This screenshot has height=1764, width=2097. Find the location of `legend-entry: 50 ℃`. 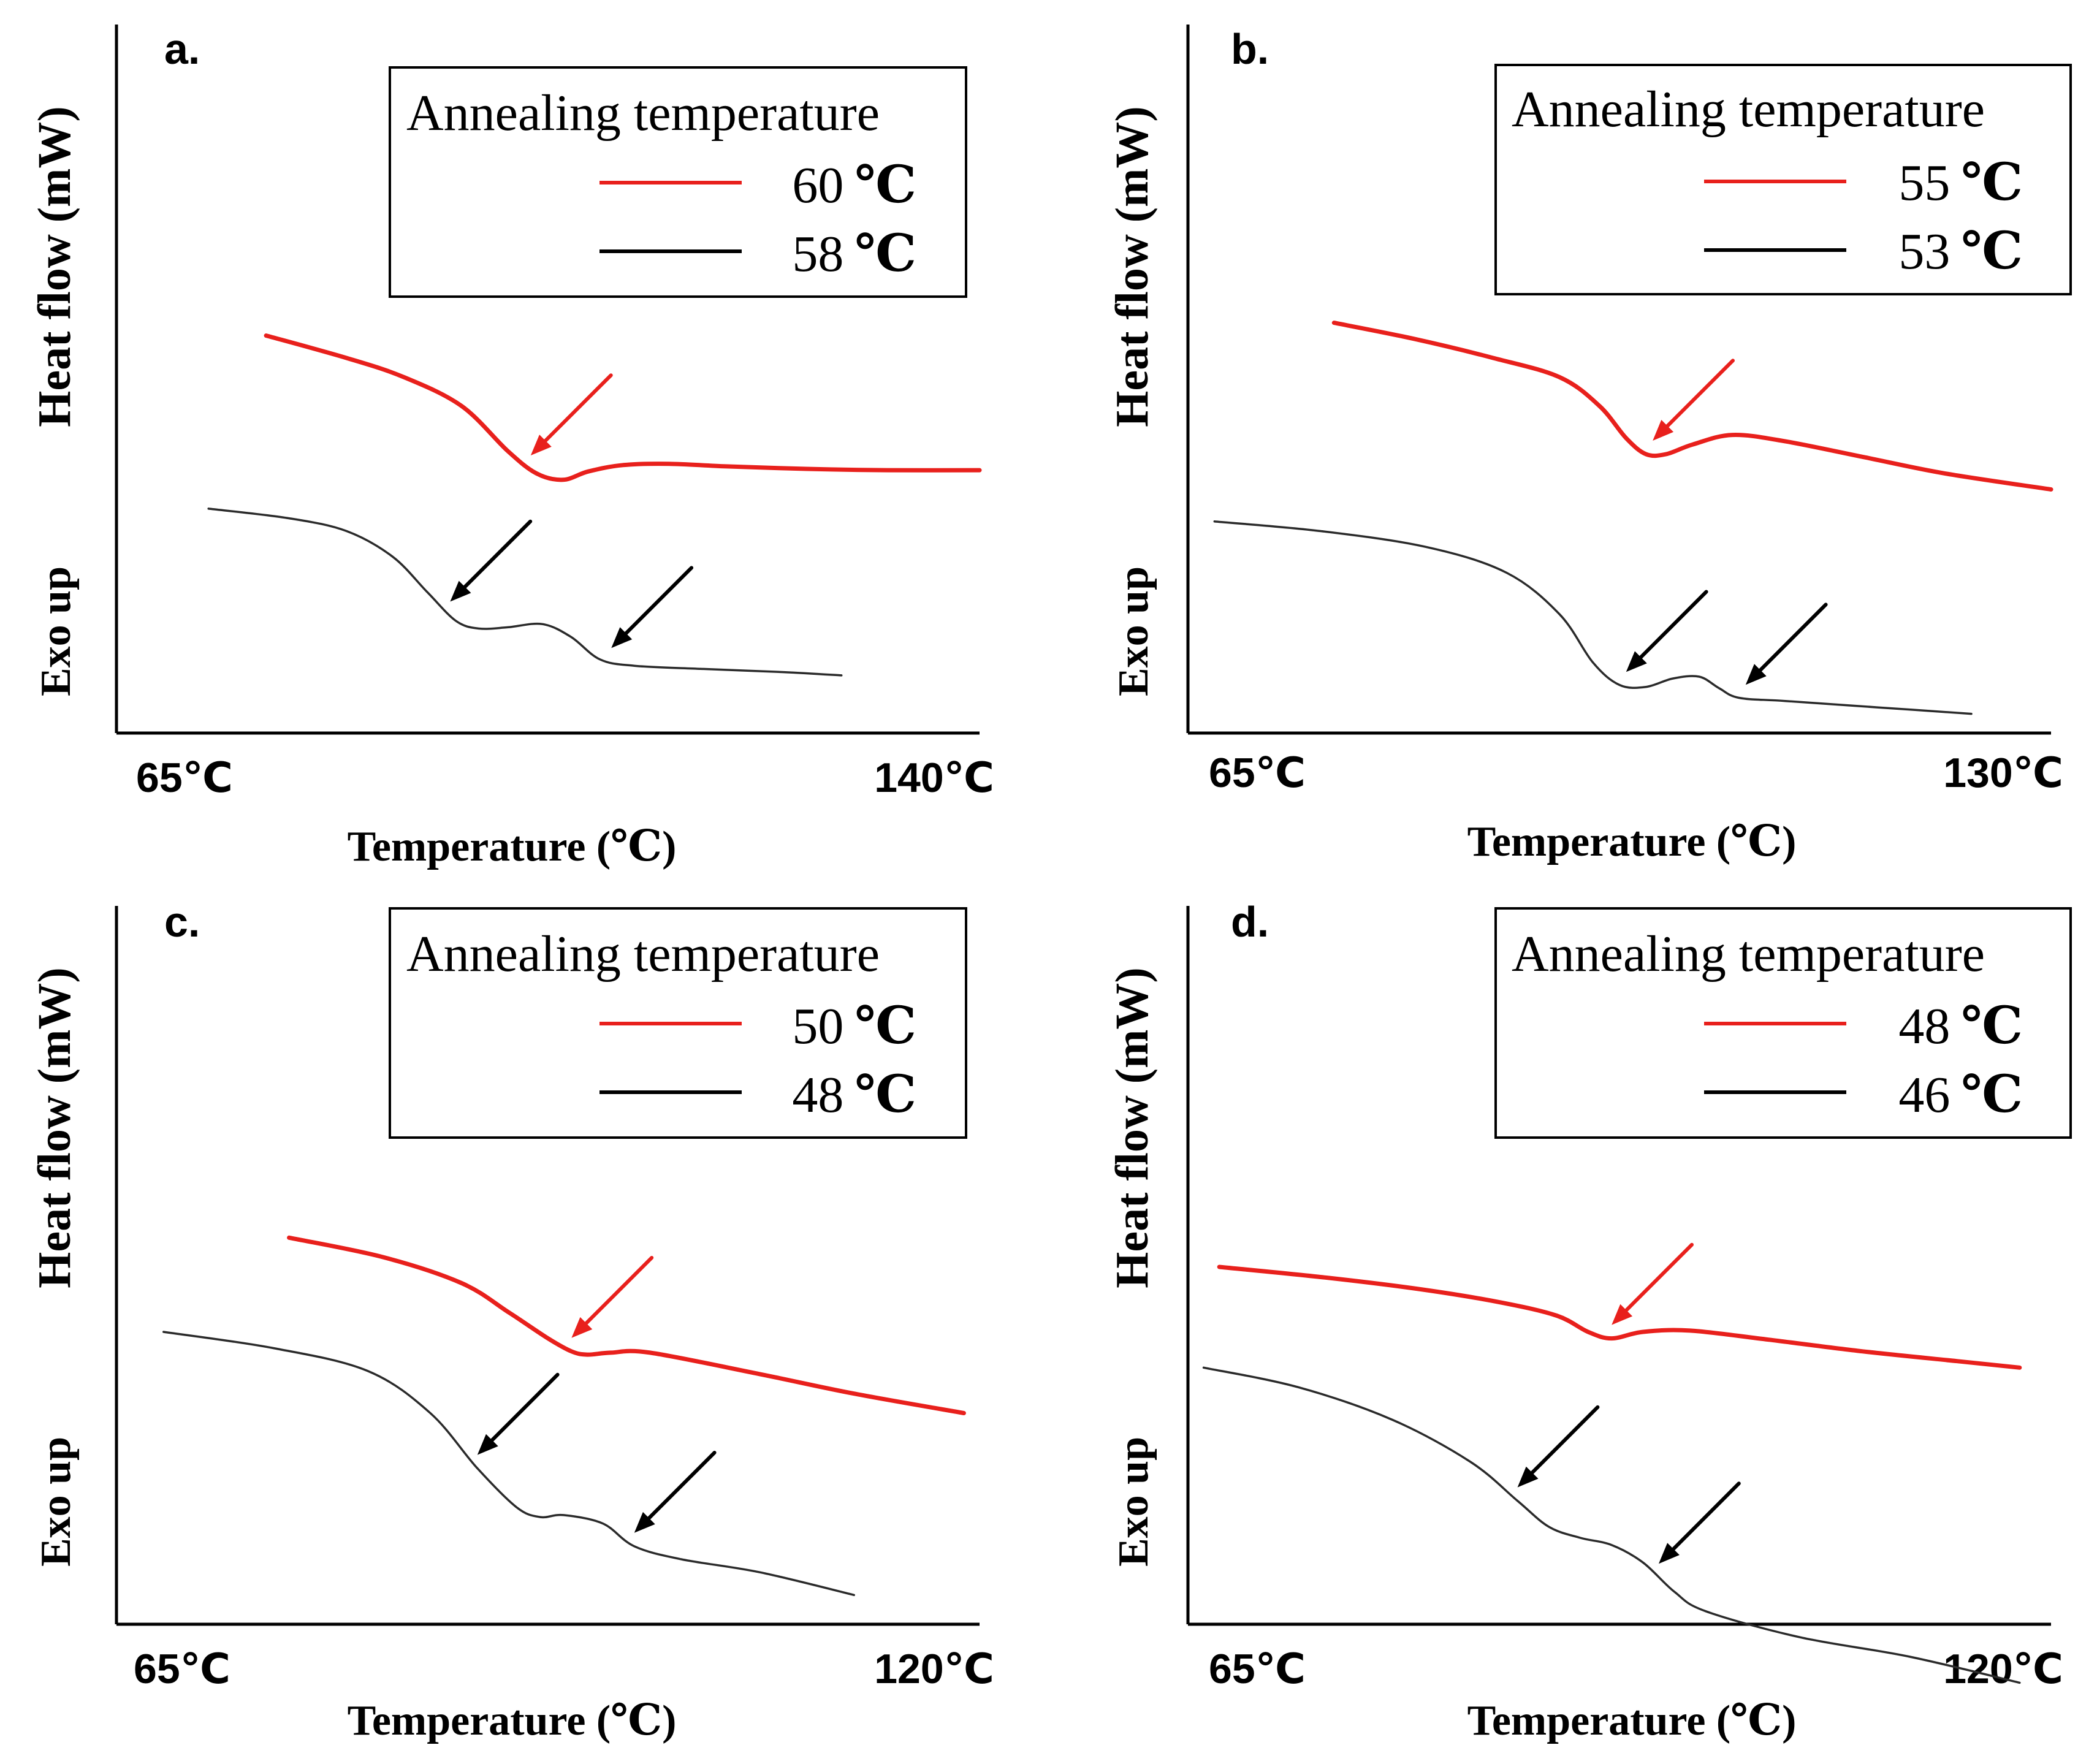

legend-entry: 50 ℃ is located at coordinates (854, 1026).